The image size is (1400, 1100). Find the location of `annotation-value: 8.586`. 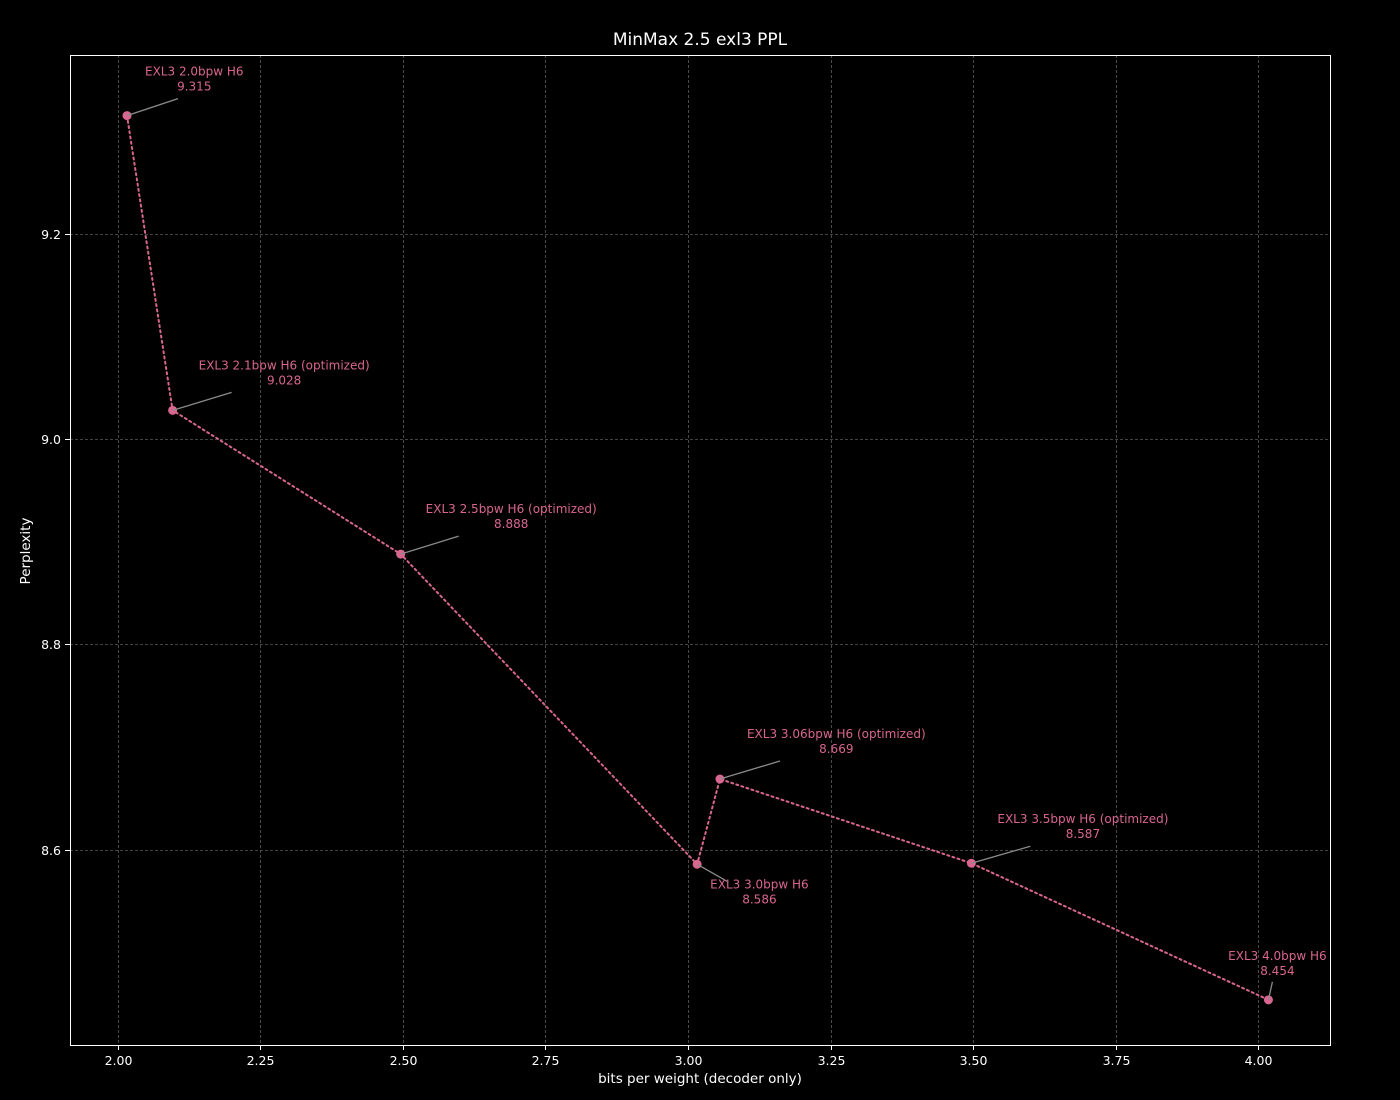

annotation-value: 8.586 is located at coordinates (759, 899).